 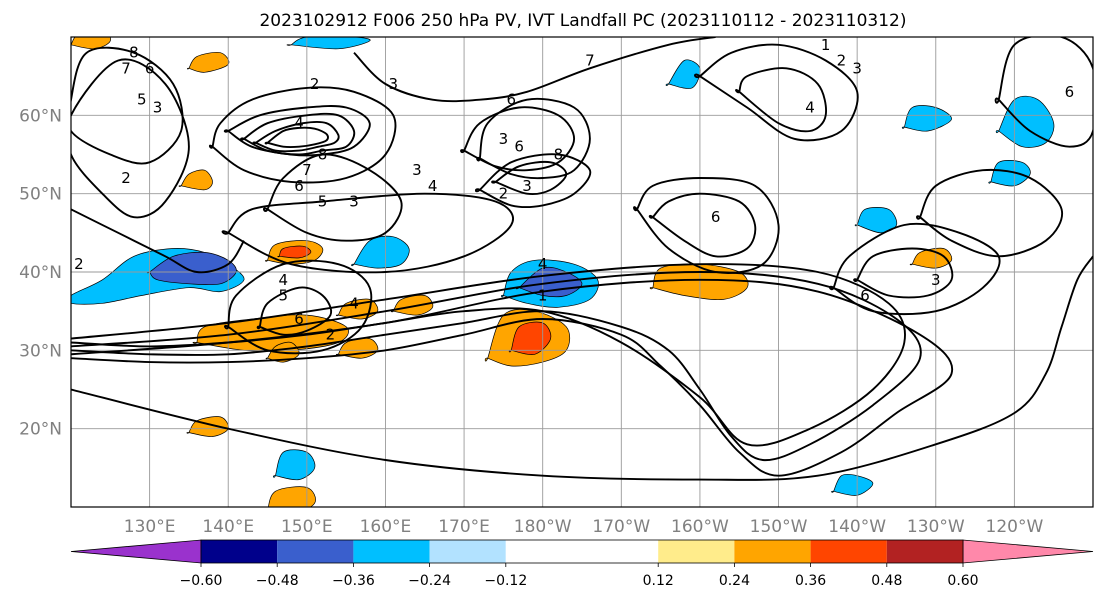 I want to click on colorbar-tick-label-7: 0.36, so click(x=810, y=581).